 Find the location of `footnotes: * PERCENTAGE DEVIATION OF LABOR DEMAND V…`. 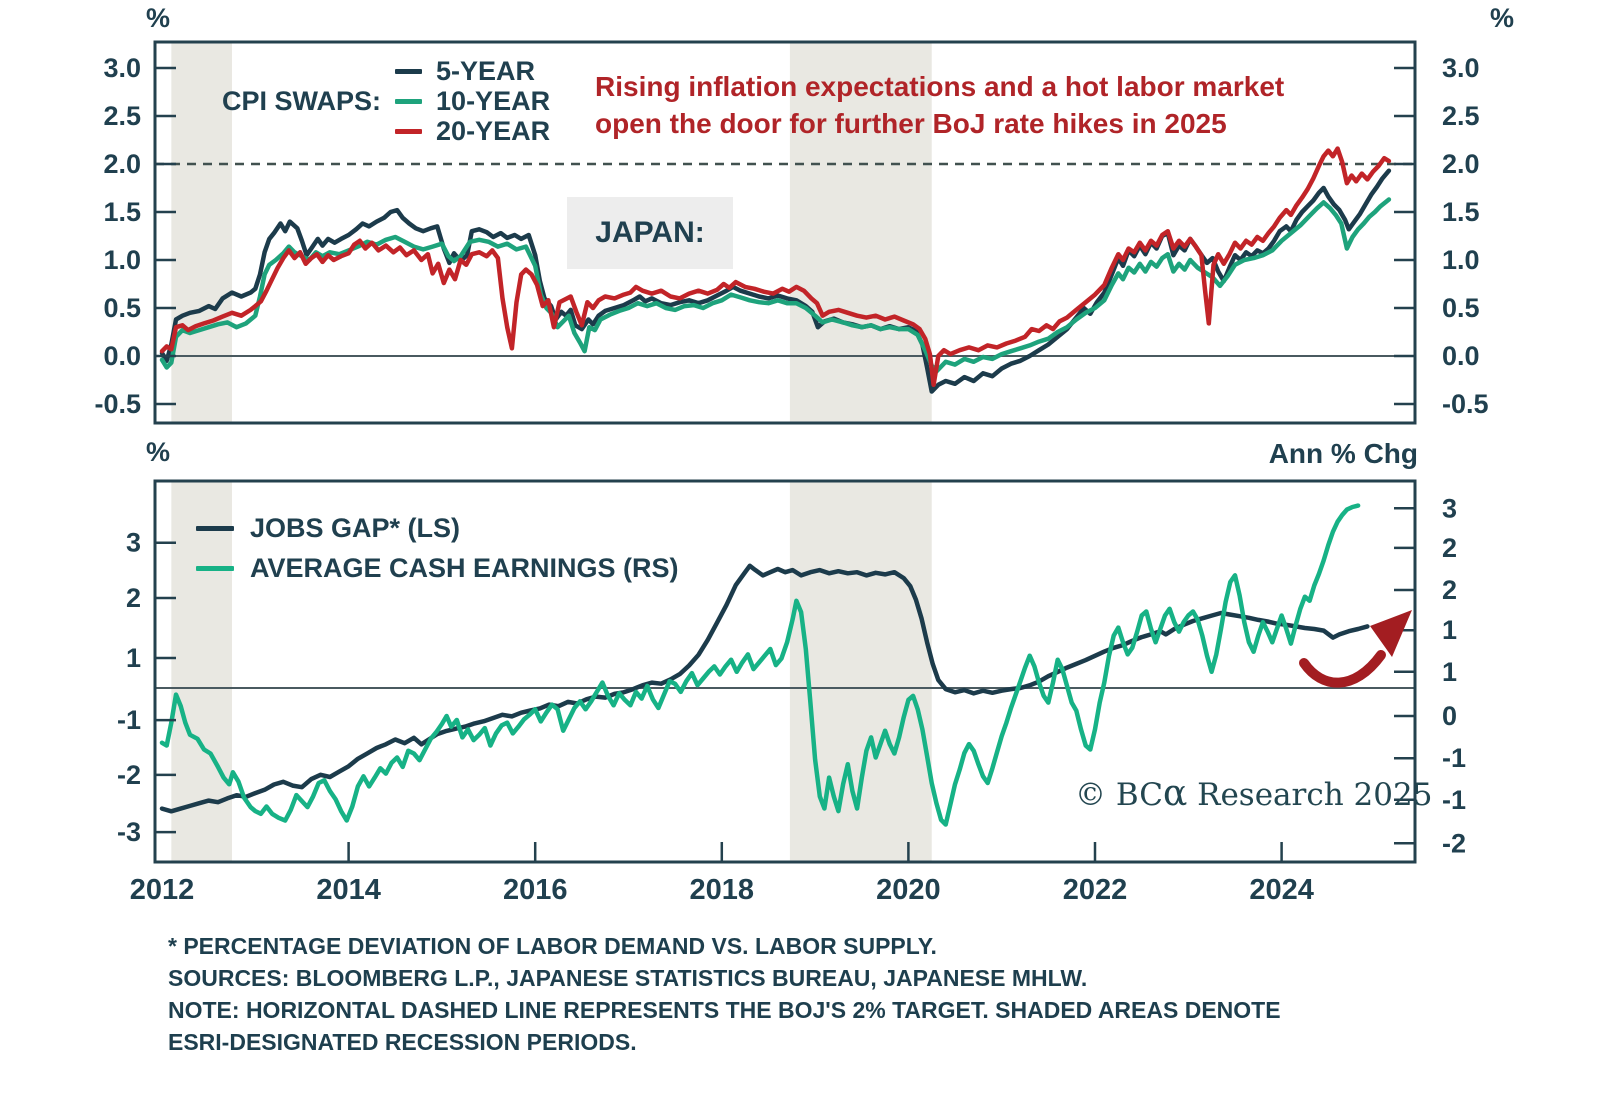

footnotes: * PERCENTAGE DEVIATION OF LABOR DEMAND V… is located at coordinates (724, 994).